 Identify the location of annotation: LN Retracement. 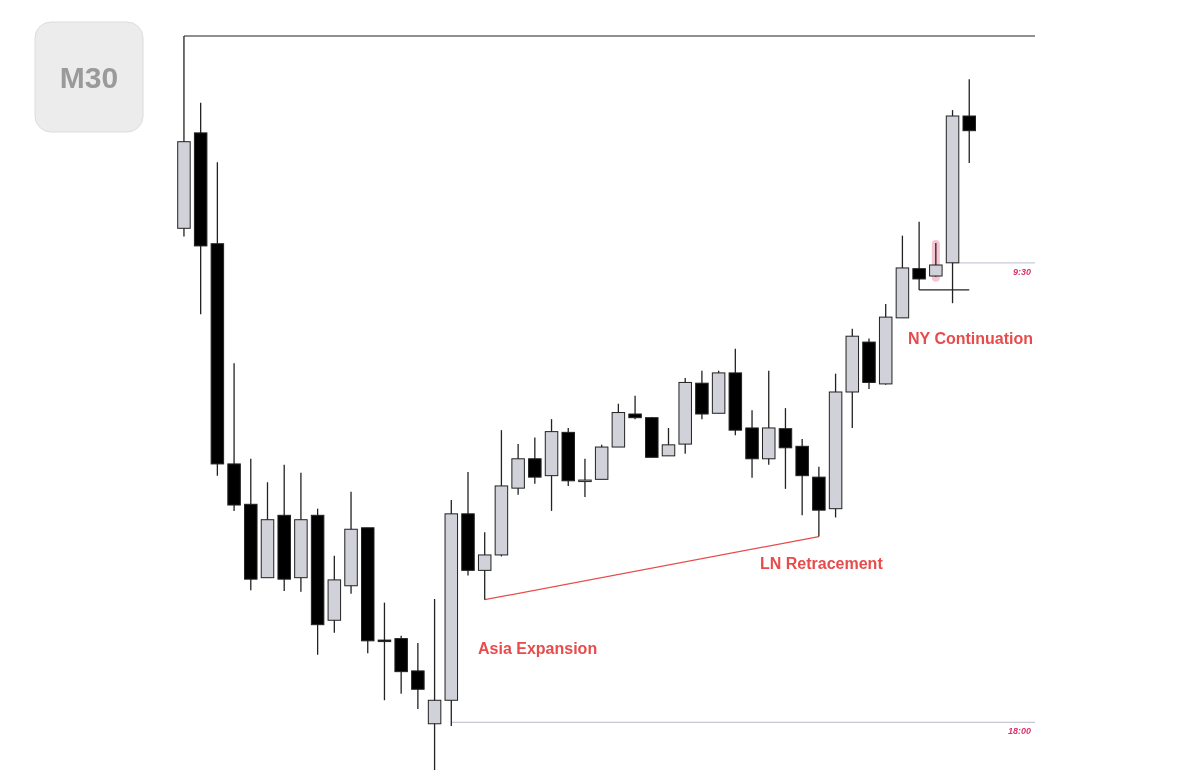
(822, 563).